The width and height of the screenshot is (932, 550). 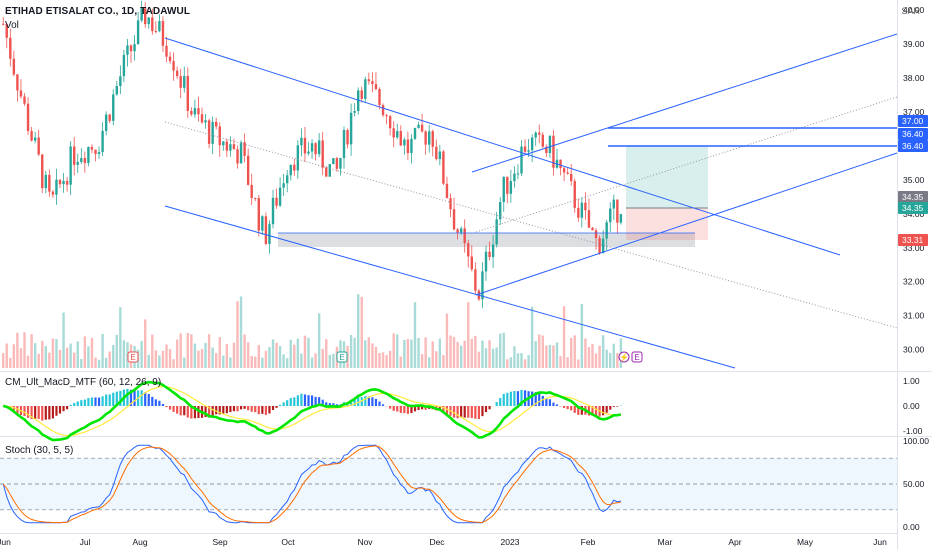 What do you see at coordinates (385, 357) in the screenshot?
I see `event-markers: E E ⚡ E` at bounding box center [385, 357].